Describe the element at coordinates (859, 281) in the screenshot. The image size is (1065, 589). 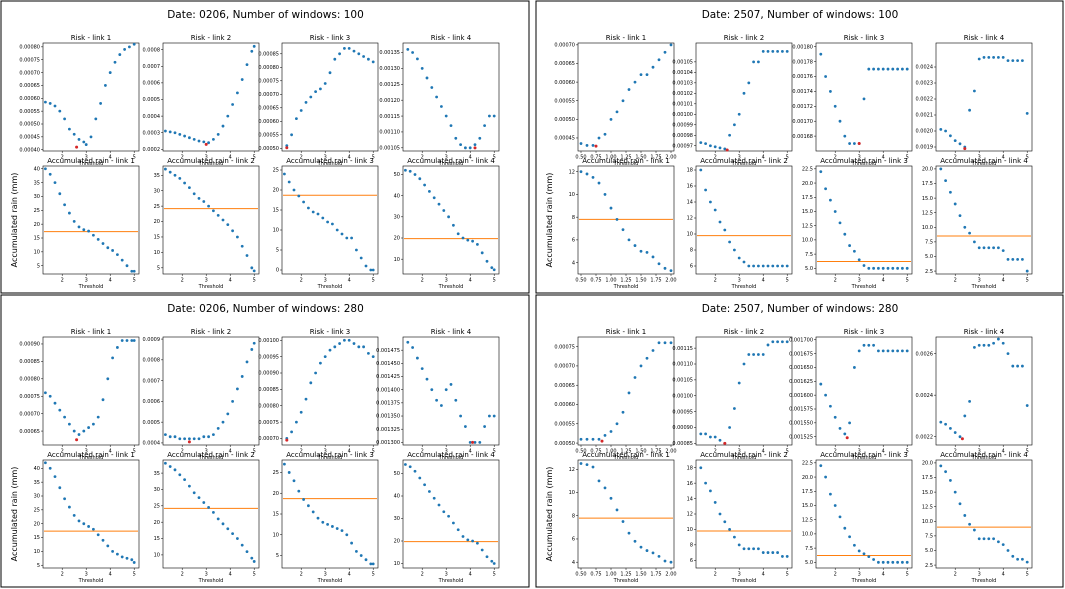
I see `x-tick-label: 3` at that location.